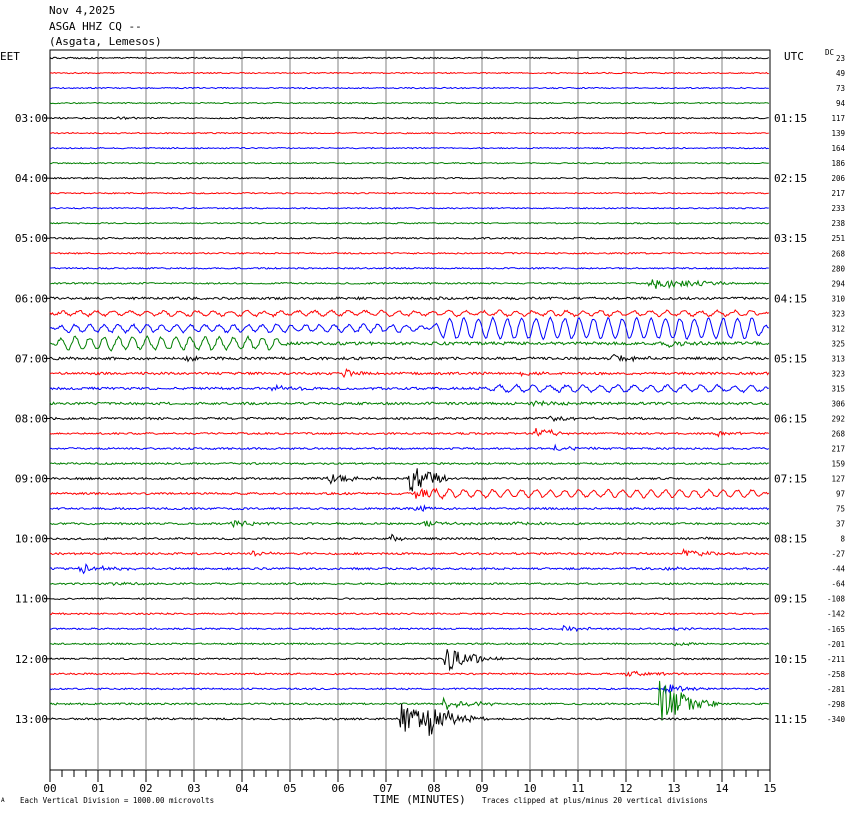  What do you see at coordinates (838, 118) in the screenshot?
I see `dc-offset-value: 117` at bounding box center [838, 118].